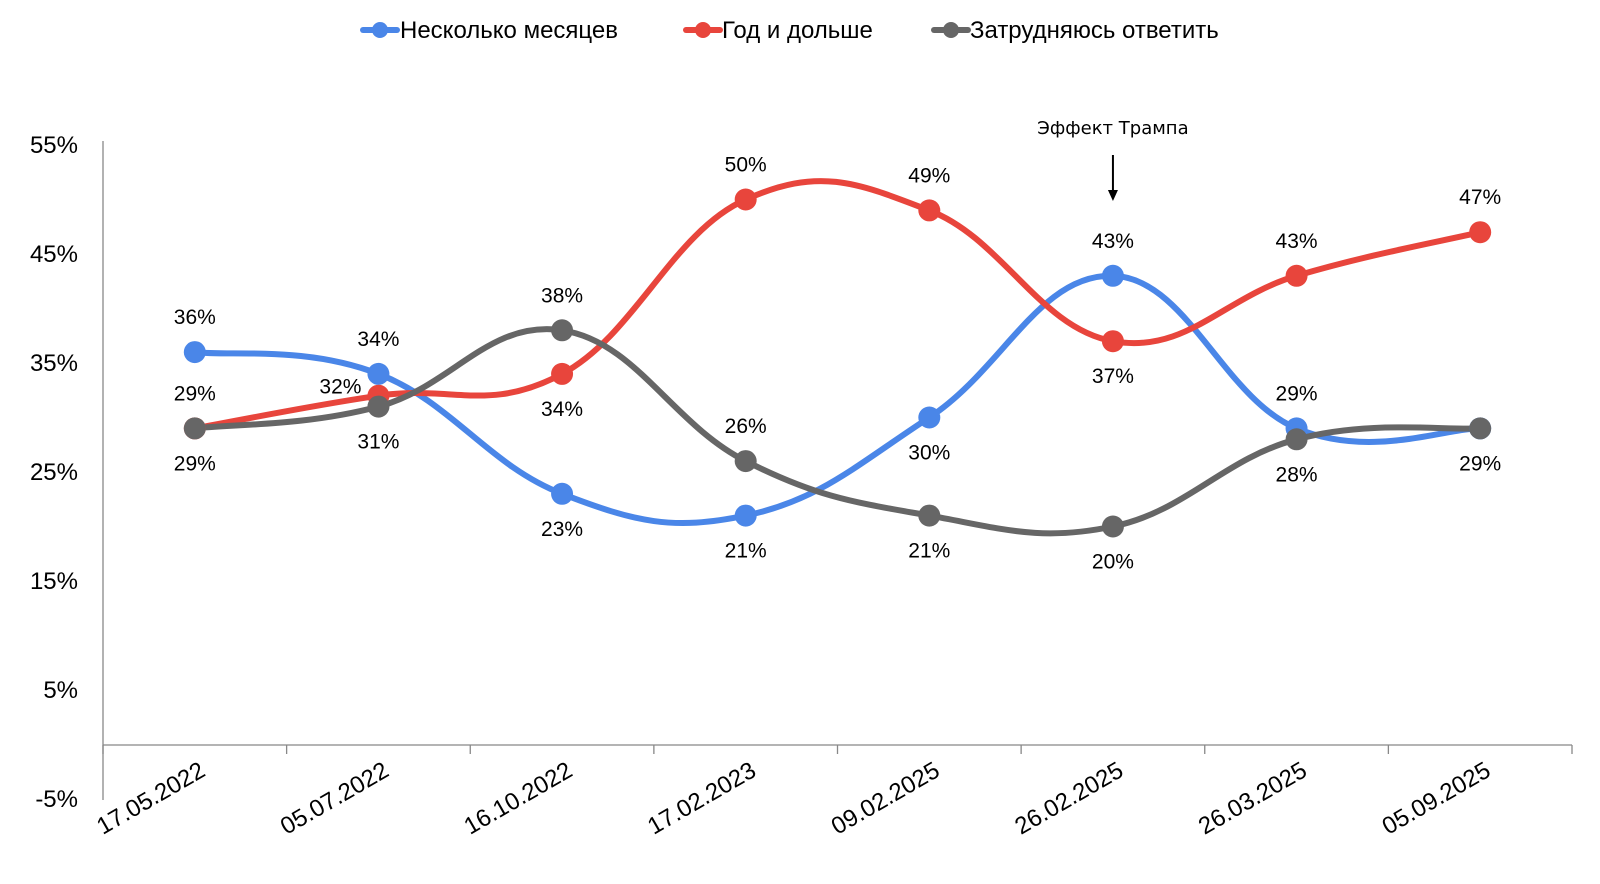 The height and width of the screenshot is (884, 1600). What do you see at coordinates (151, 798) in the screenshot?
I see `x-tick-label: 17.05.2022` at bounding box center [151, 798].